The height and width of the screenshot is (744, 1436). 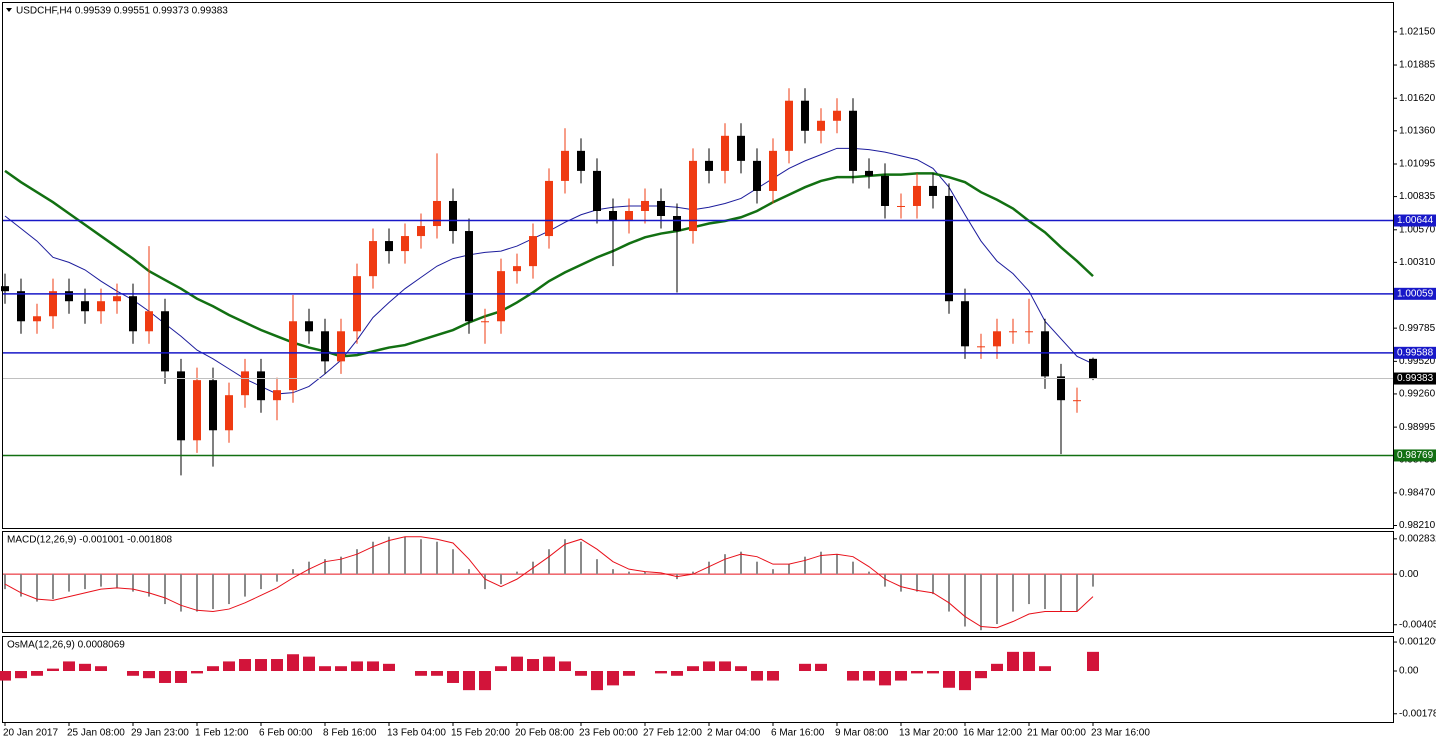 What do you see at coordinates (66, 645) in the screenshot?
I see `panel-title: OsMA(12,26,9) 0.0008069` at bounding box center [66, 645].